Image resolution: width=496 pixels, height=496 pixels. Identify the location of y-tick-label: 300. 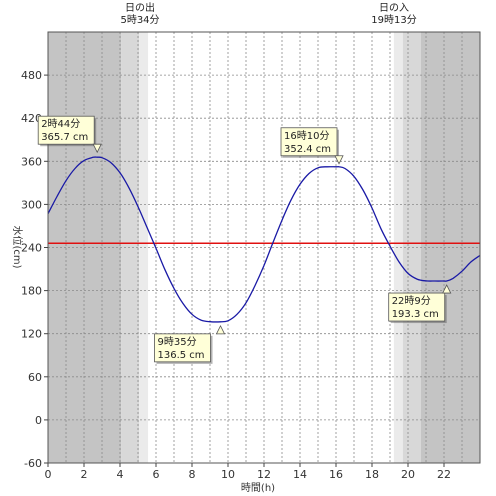
(31, 204).